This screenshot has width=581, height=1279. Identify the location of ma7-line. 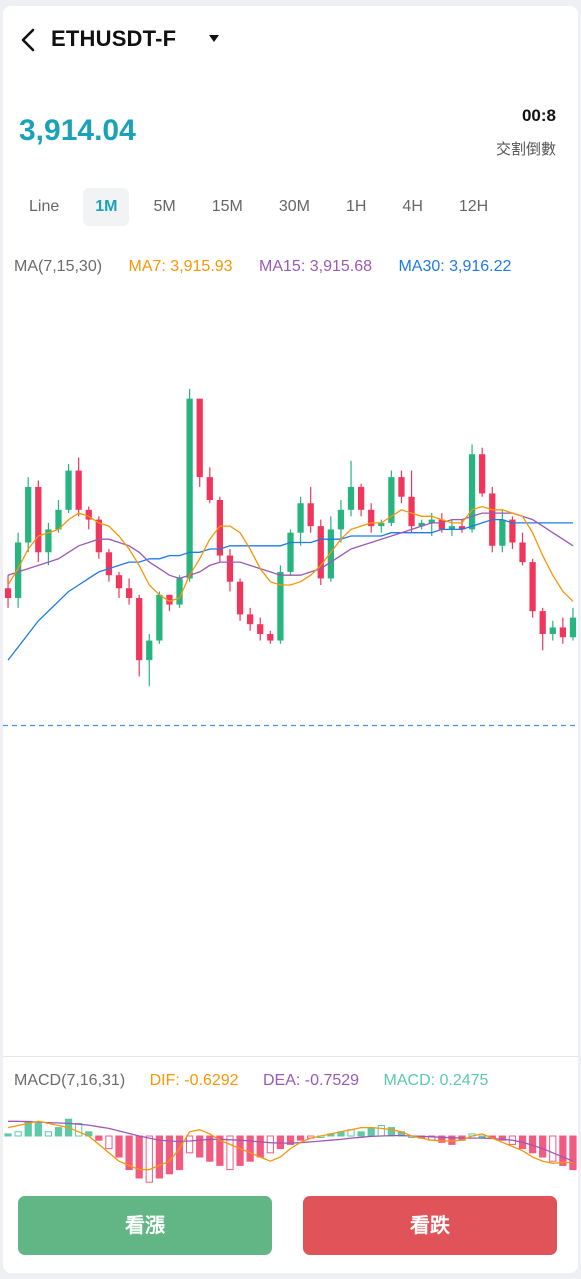
(290, 554).